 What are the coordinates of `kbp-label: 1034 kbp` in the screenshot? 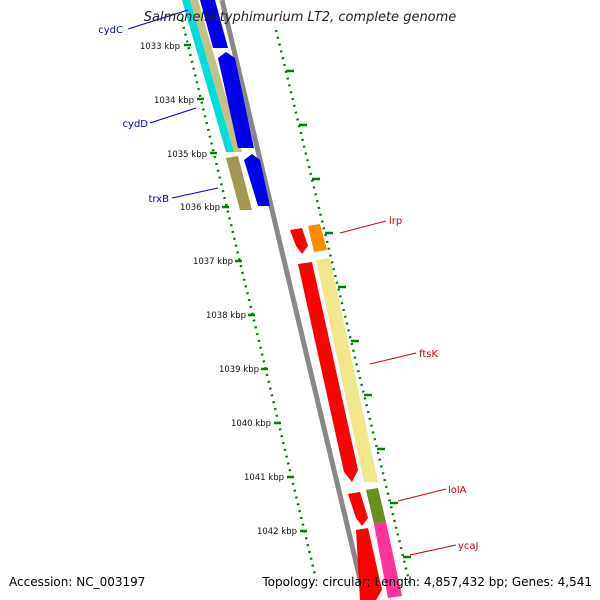 It's located at (174, 101).